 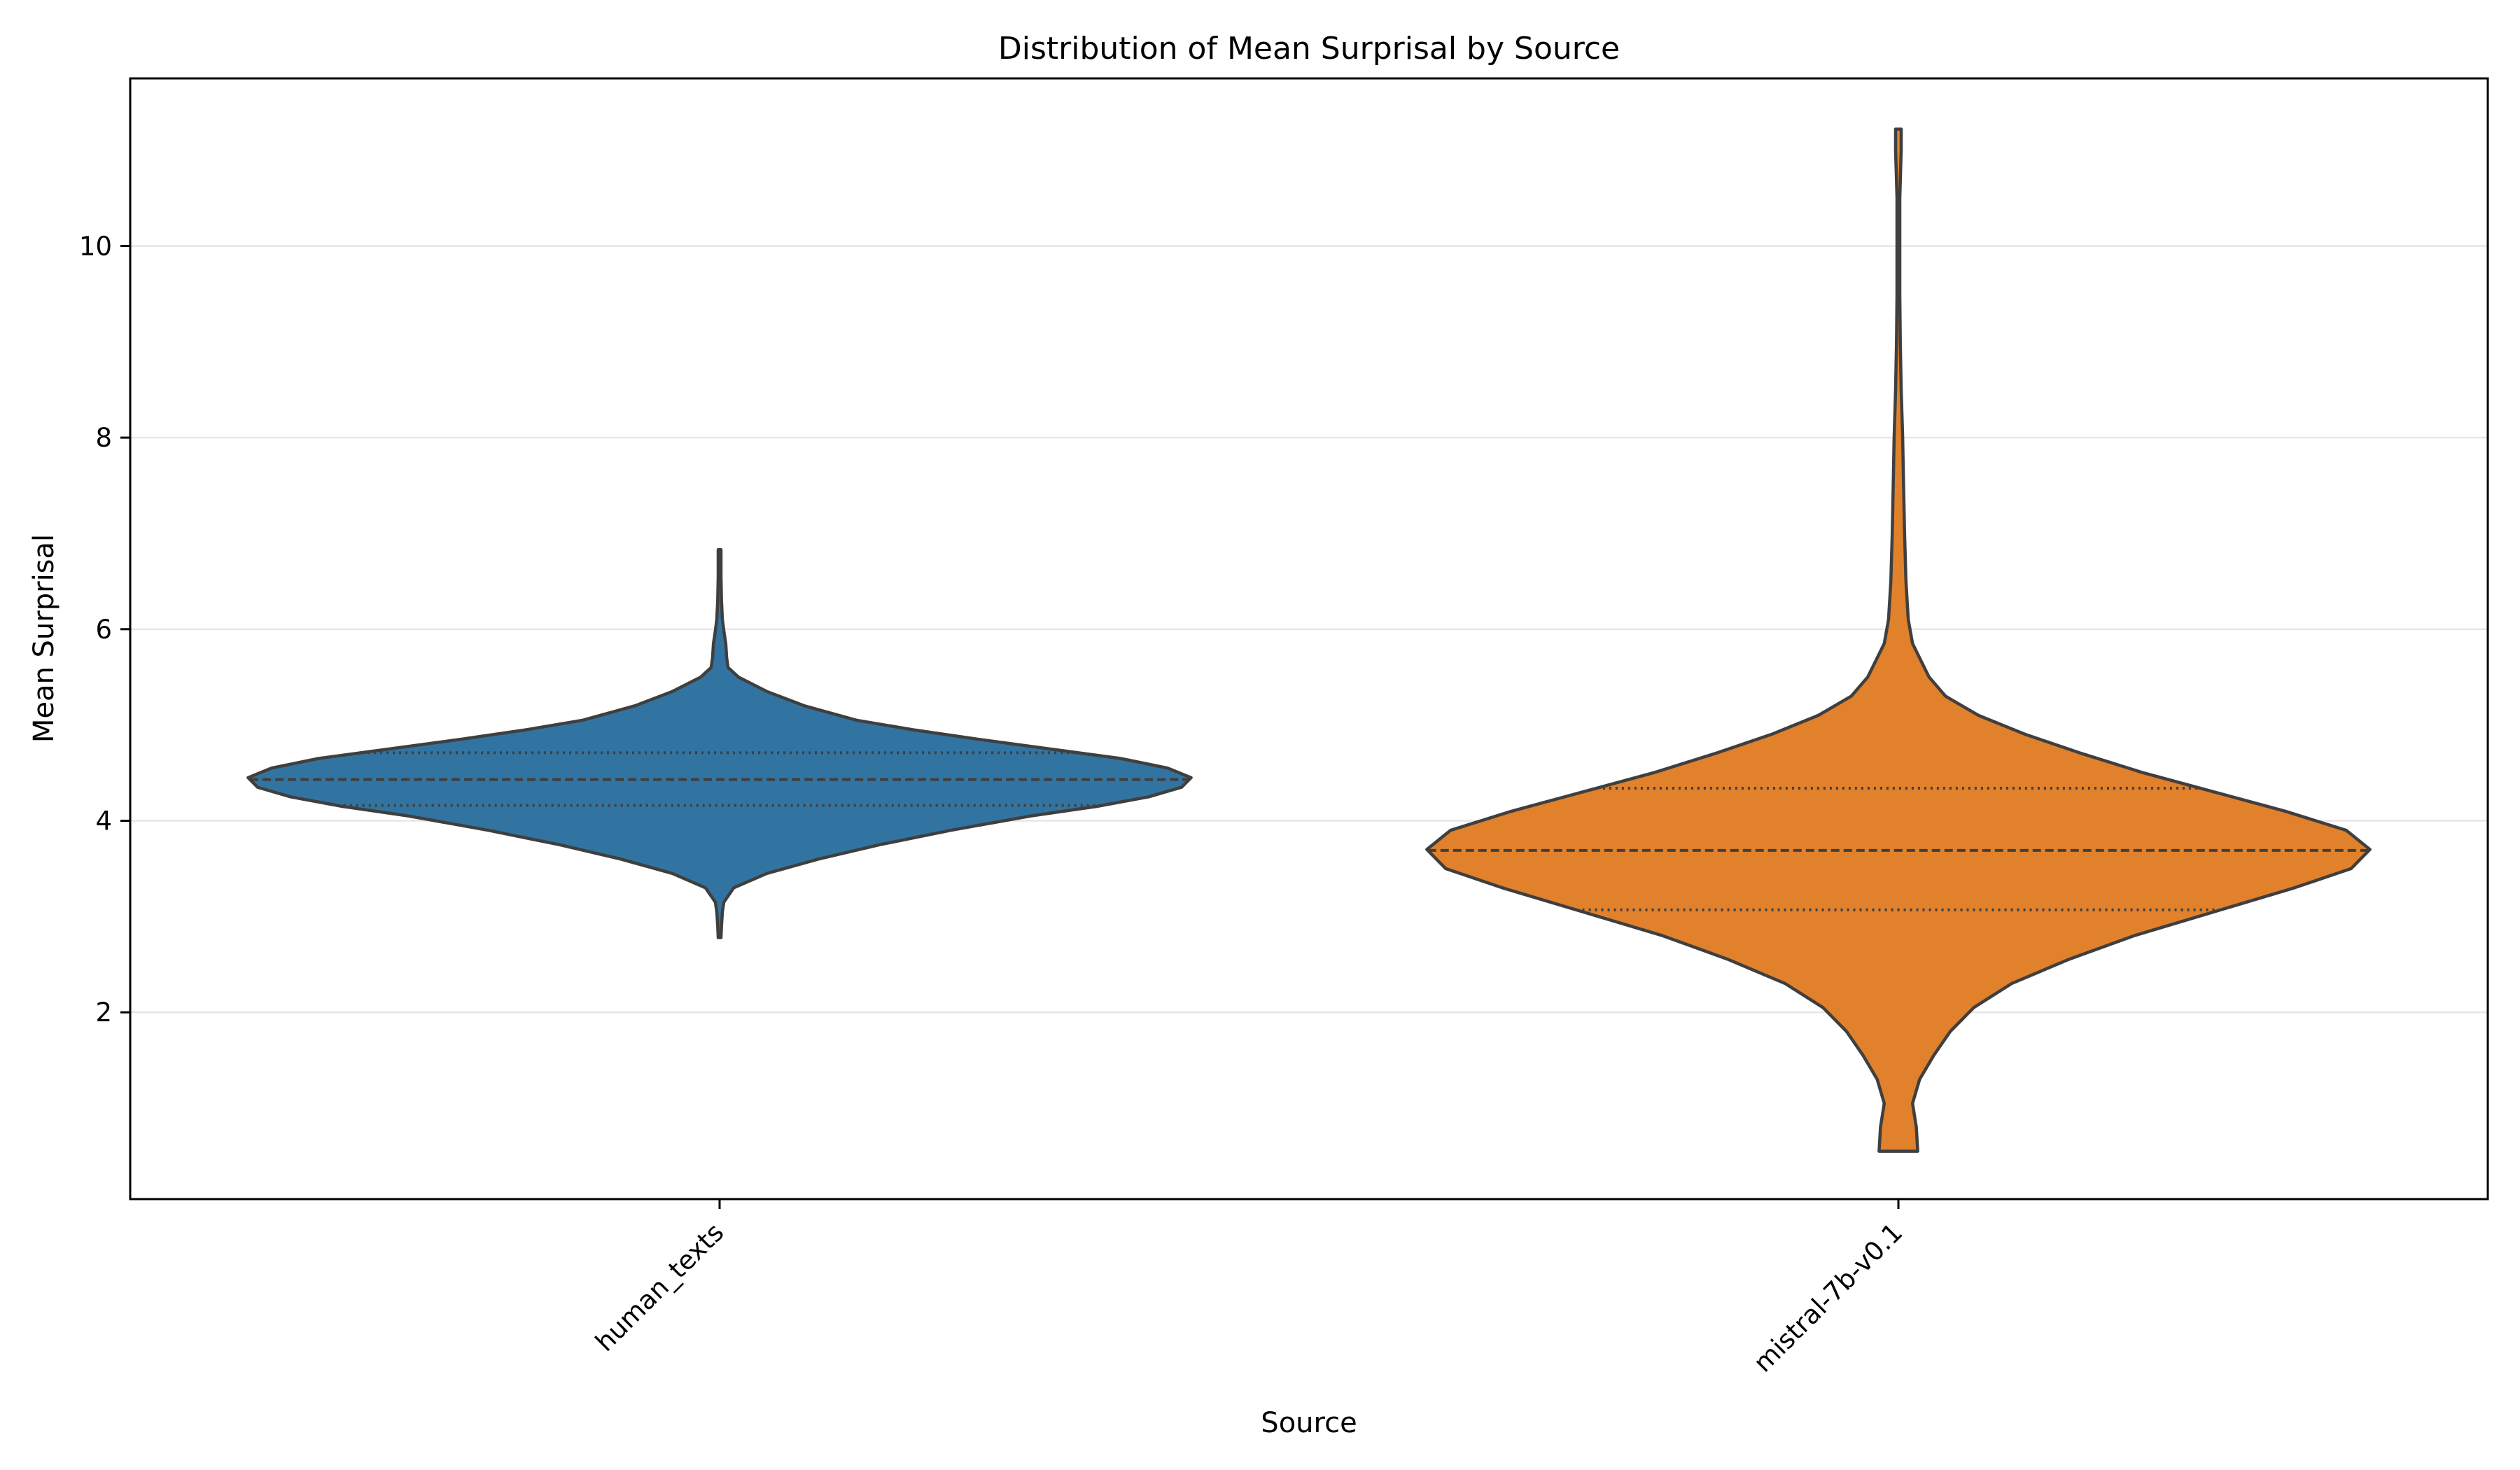 What do you see at coordinates (719, 743) in the screenshot?
I see `violin-body-human_texts` at bounding box center [719, 743].